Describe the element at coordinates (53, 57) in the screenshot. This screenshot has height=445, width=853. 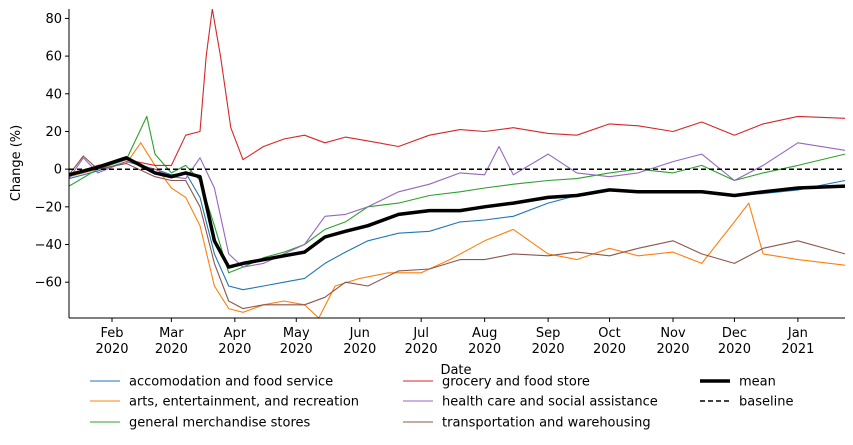
I see `y-tick-label: 60` at that location.